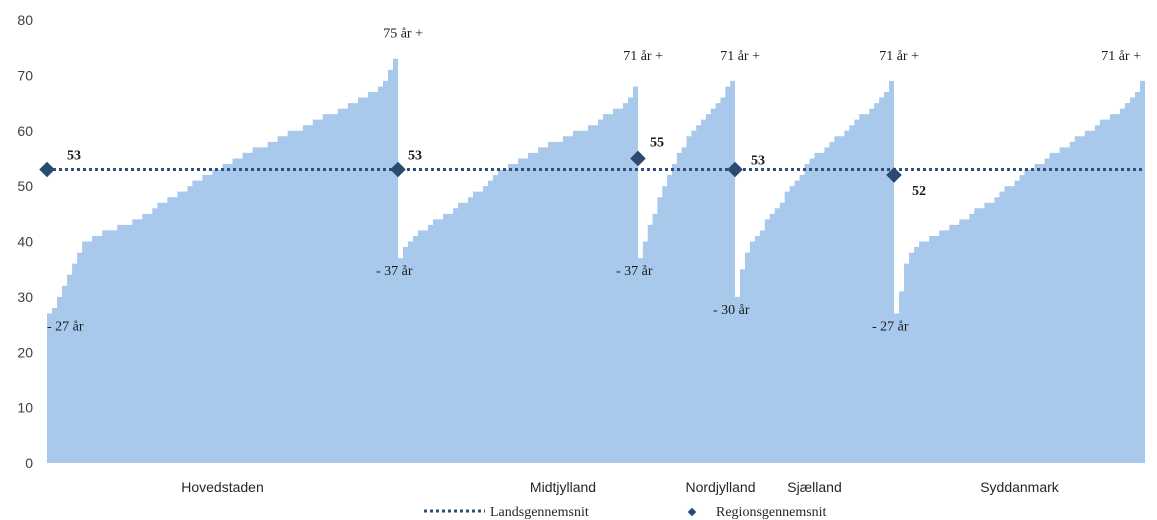 Image resolution: width=1157 pixels, height=520 pixels. Describe the element at coordinates (470, 166) in the screenshot. I see `regional-average-layer` at that location.